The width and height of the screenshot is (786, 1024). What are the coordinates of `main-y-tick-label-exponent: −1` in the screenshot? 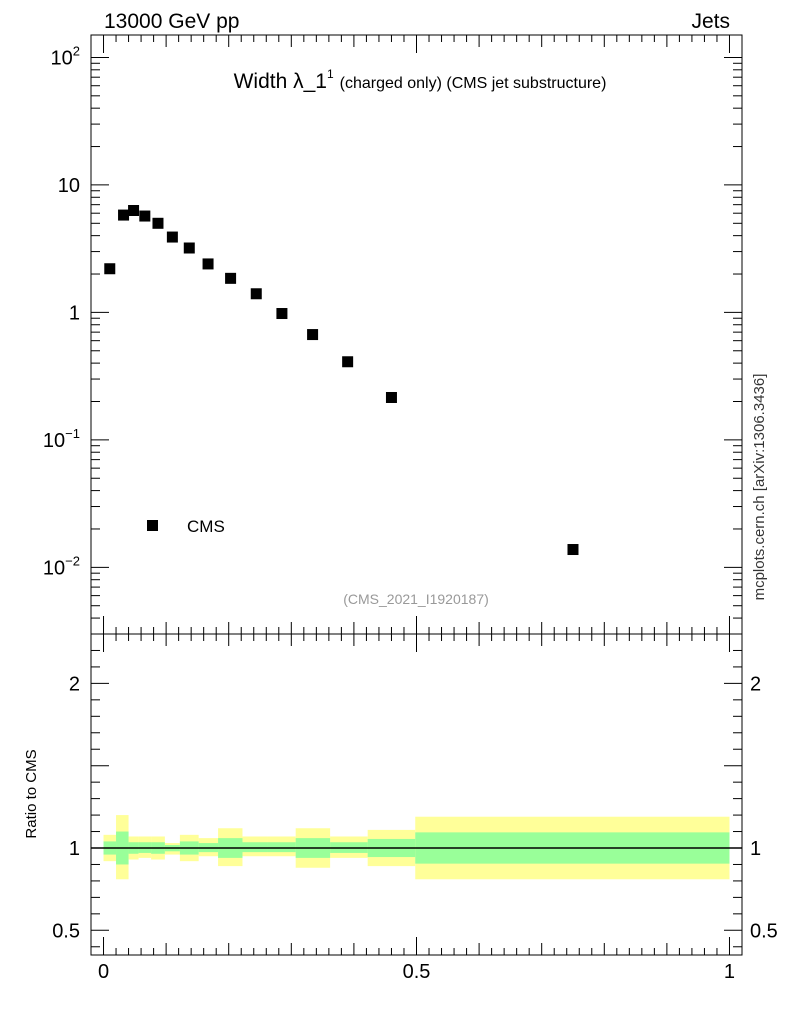 It's located at (72, 433).